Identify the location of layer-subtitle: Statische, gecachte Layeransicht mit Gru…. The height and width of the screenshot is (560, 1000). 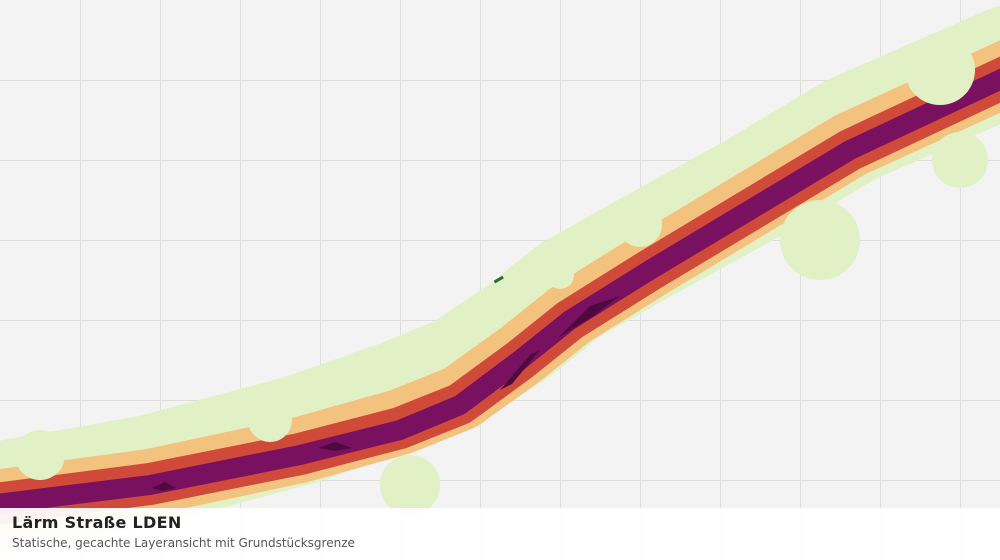
(183, 543).